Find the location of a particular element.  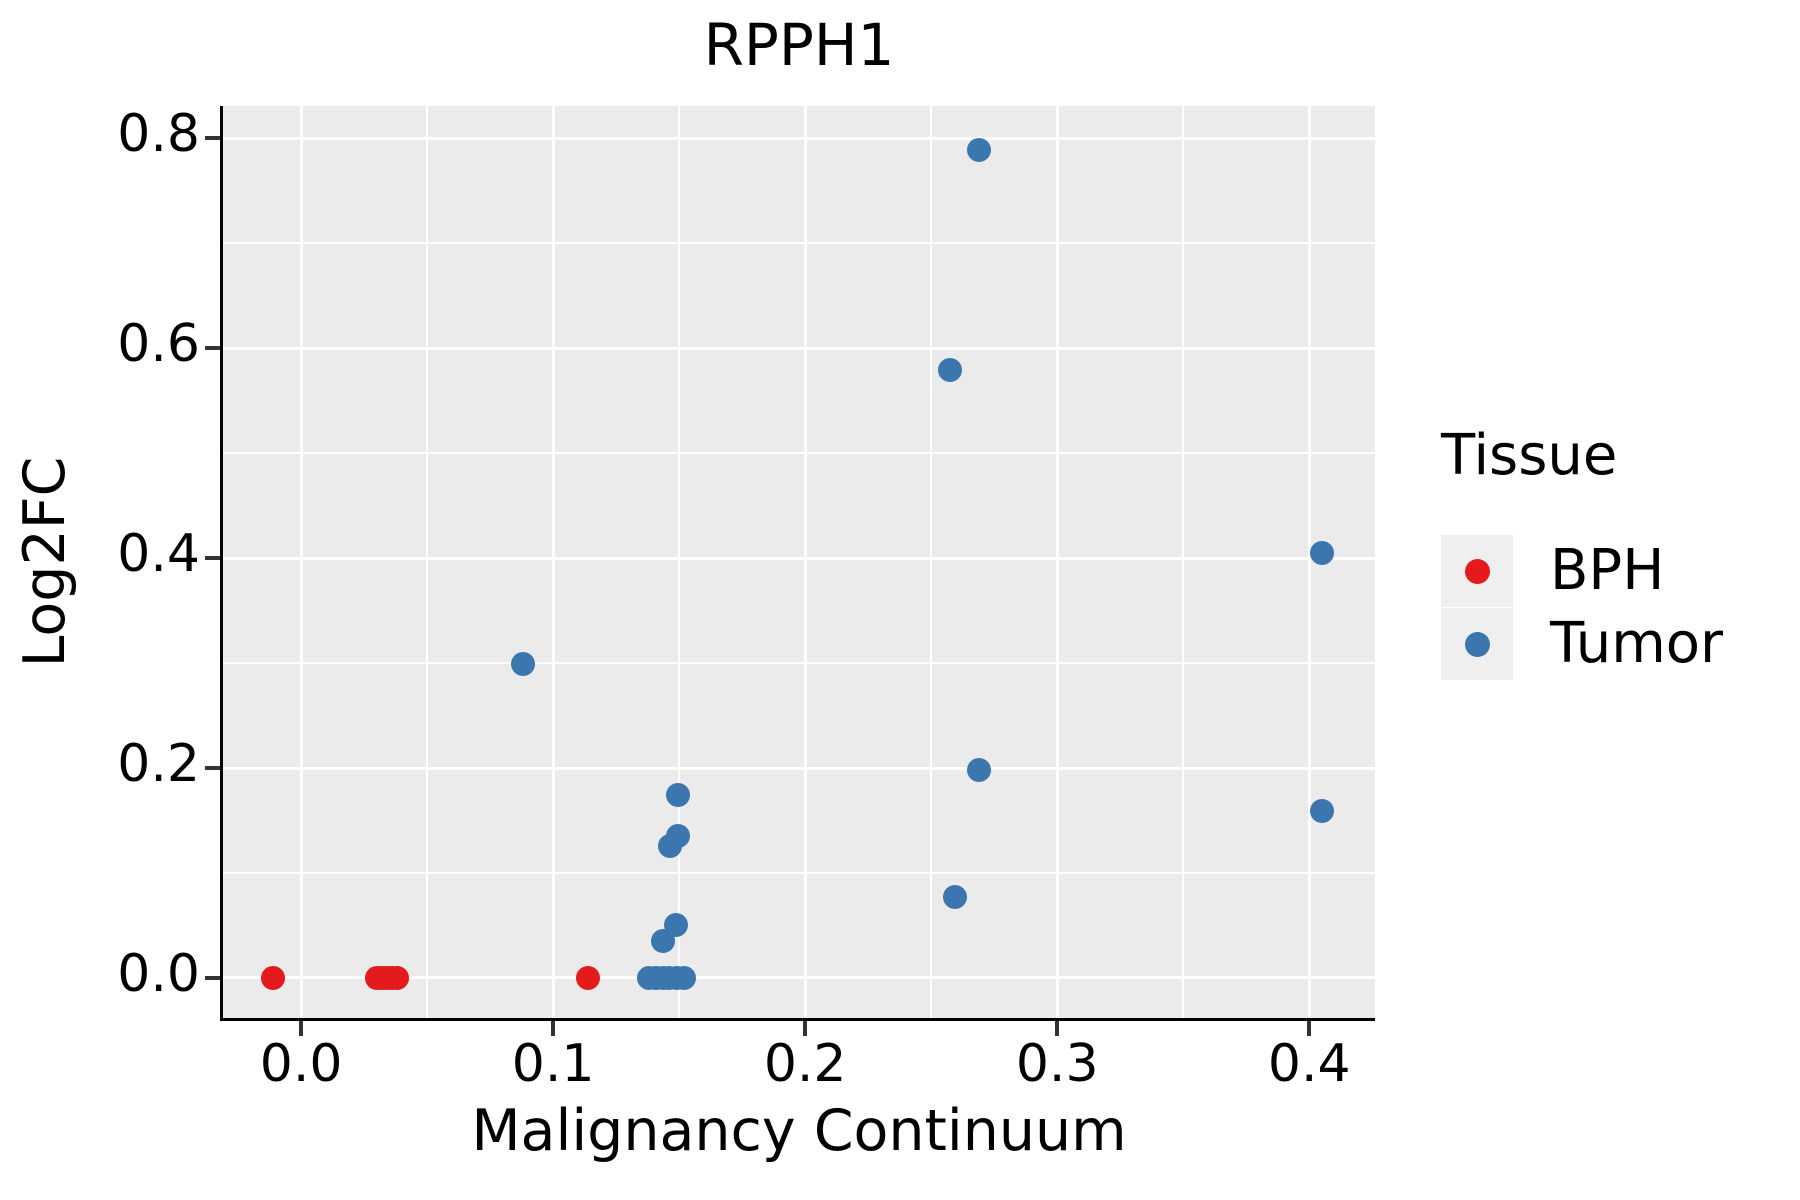

x-tick-label: 0.2 is located at coordinates (805, 1064).